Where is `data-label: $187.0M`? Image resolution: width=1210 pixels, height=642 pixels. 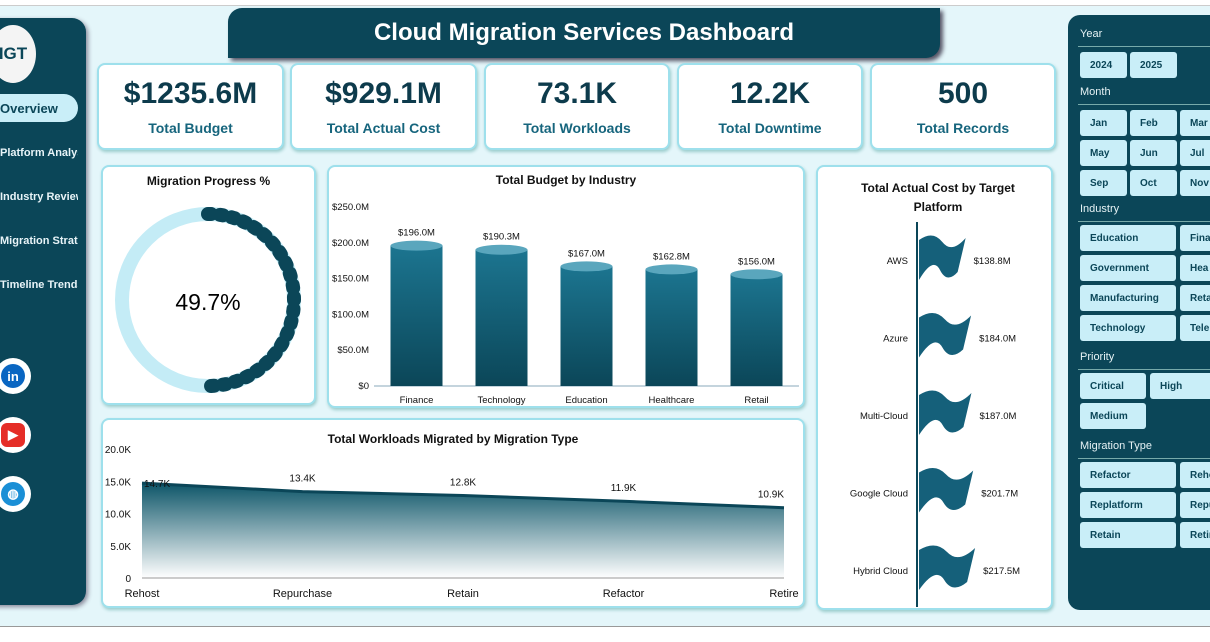 data-label: $187.0M is located at coordinates (997, 416).